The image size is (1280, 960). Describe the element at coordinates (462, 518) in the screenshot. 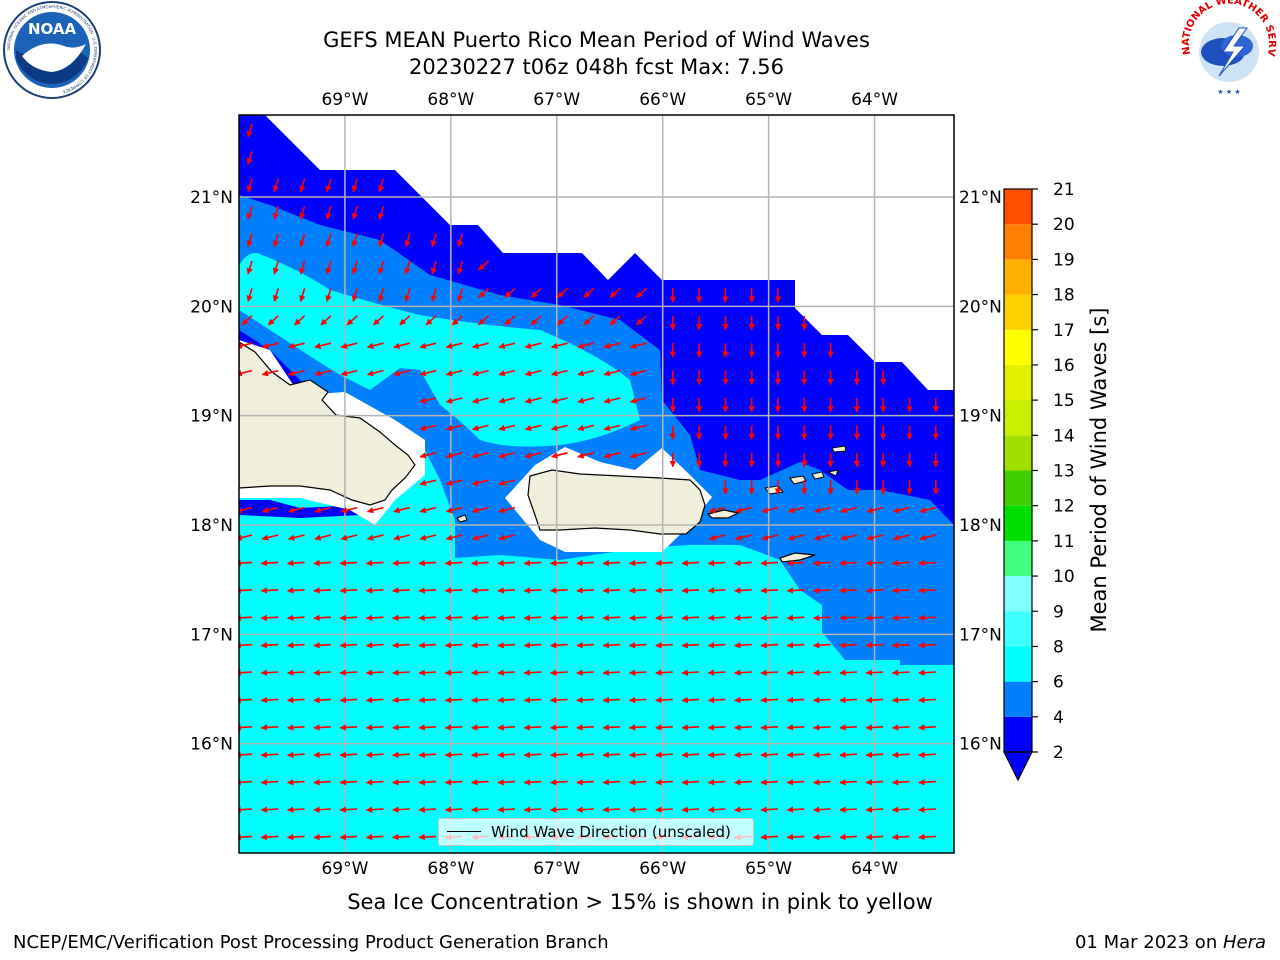

I see `land-mona-island` at that location.